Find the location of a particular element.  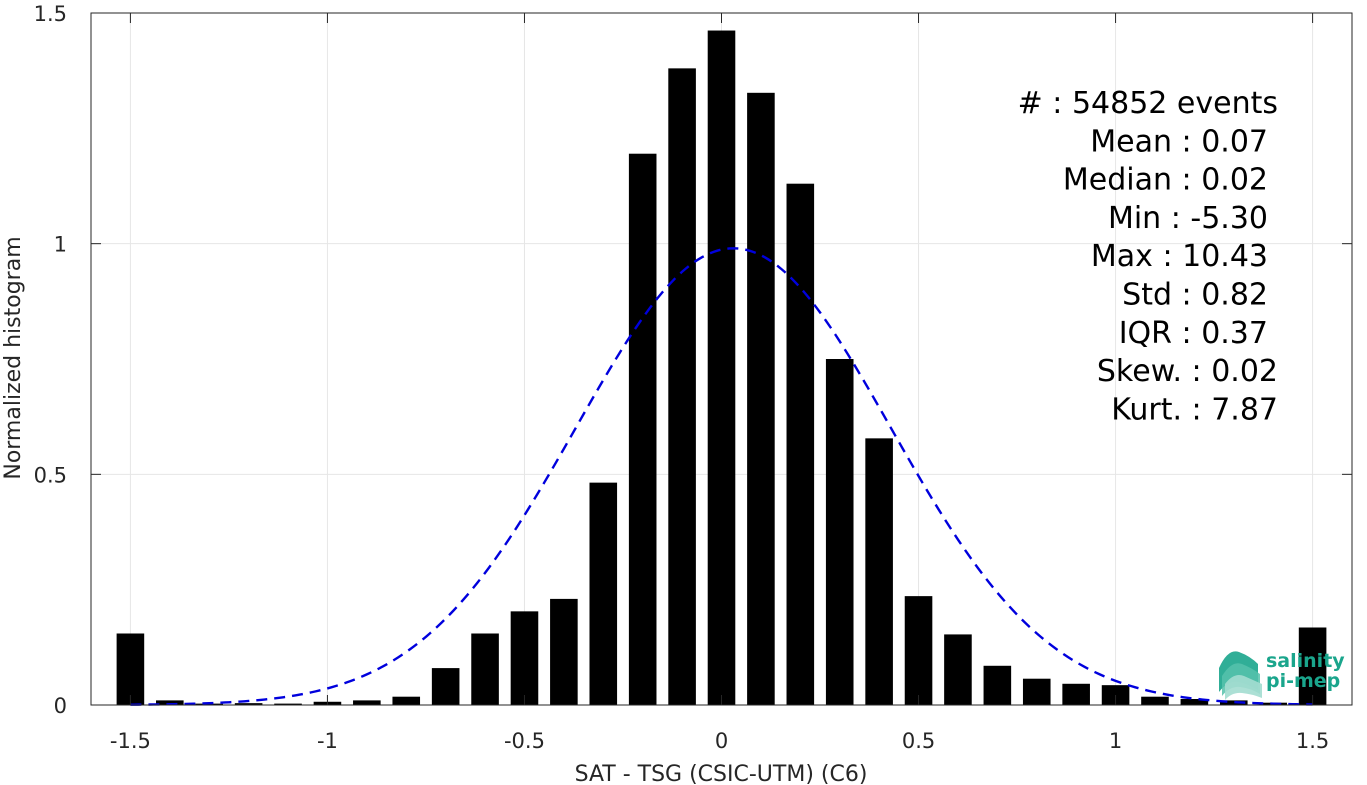

y-tick-label: 0 is located at coordinates (60, 706).